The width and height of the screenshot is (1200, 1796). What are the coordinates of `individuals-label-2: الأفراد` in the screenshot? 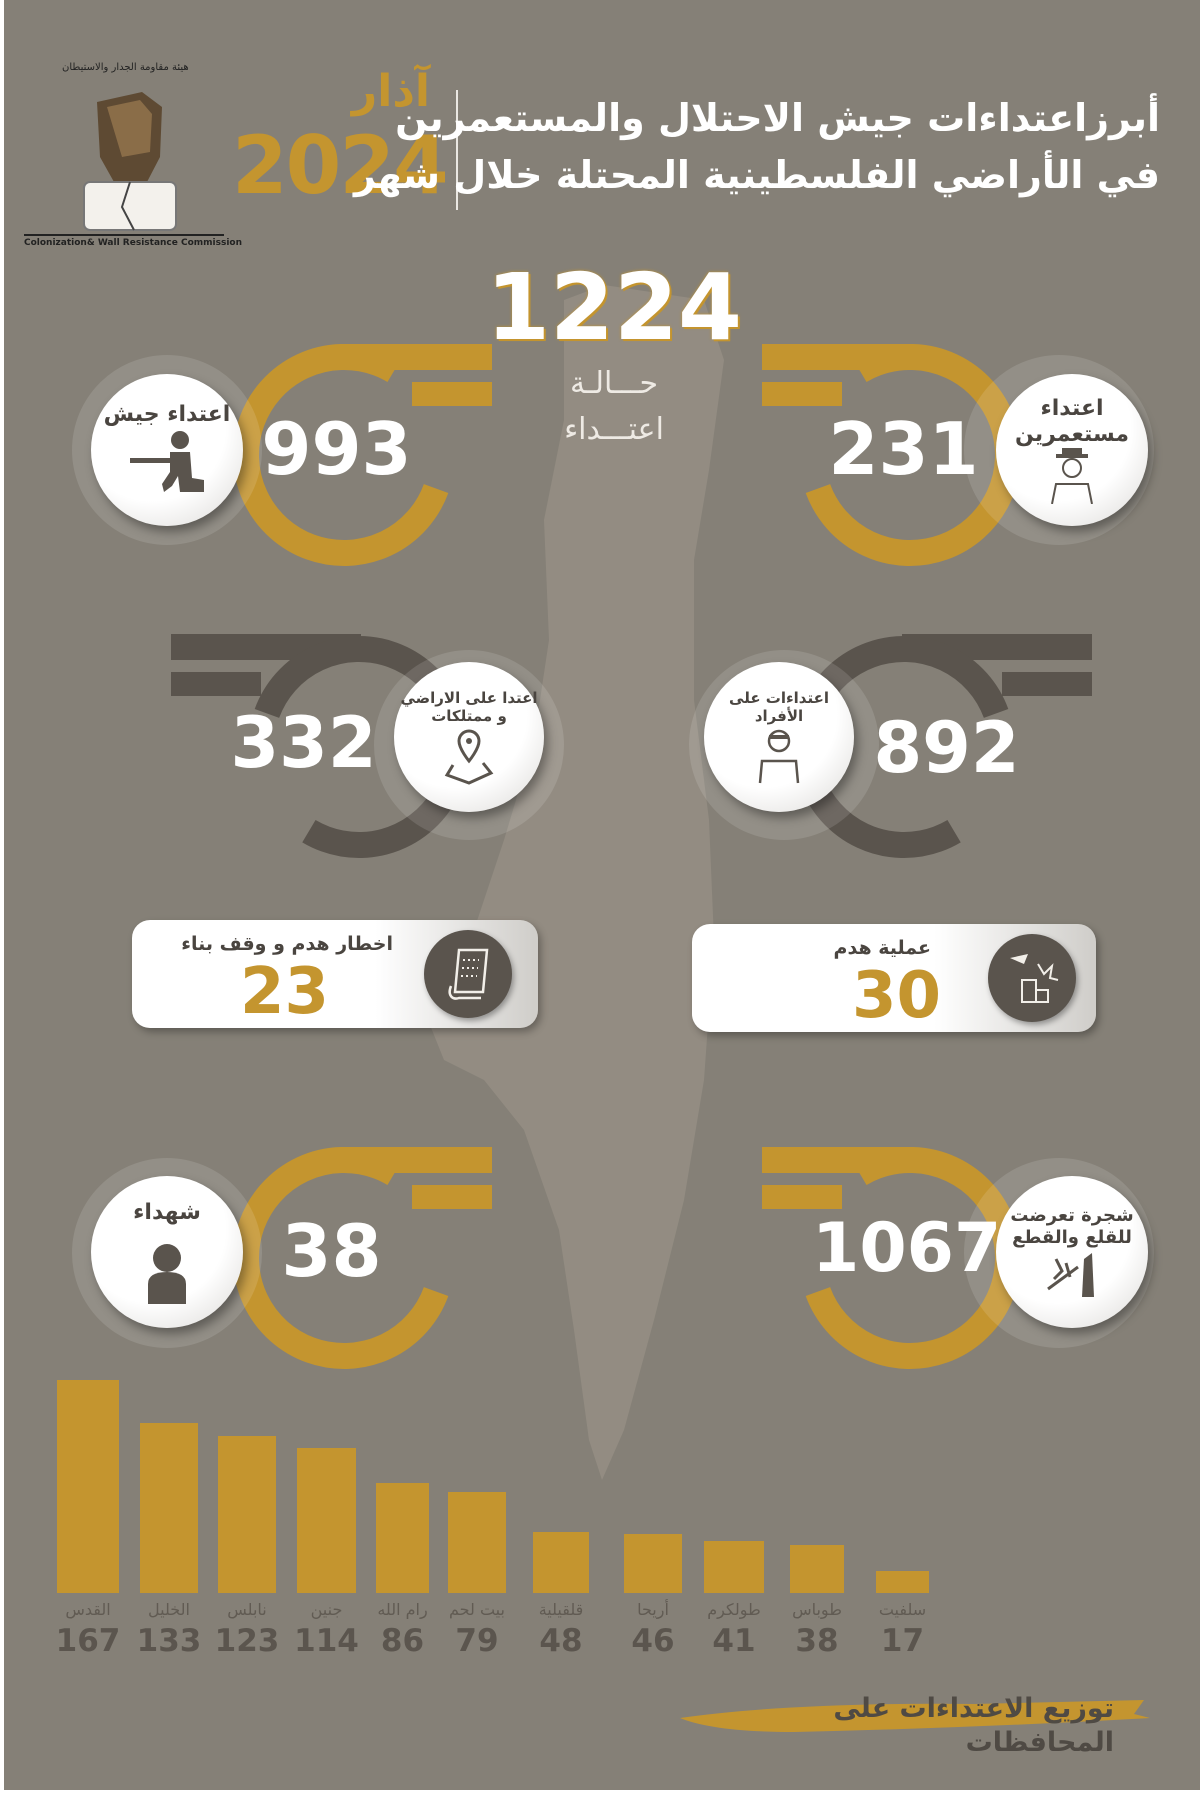 It's located at (779, 716).